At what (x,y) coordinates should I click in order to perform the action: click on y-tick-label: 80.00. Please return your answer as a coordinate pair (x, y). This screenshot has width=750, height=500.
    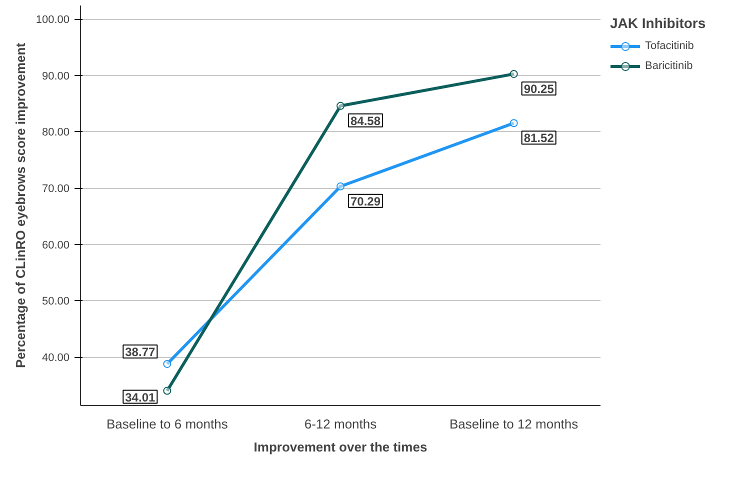
    Looking at the image, I should click on (56, 132).